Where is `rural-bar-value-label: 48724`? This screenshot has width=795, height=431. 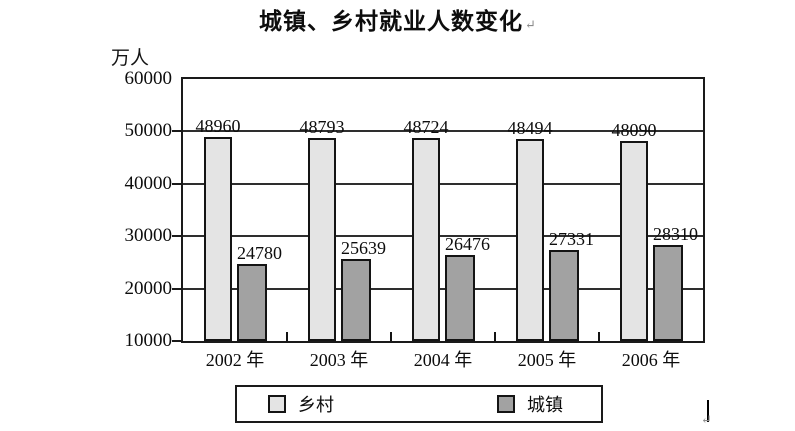 rural-bar-value-label: 48724 is located at coordinates (426, 127).